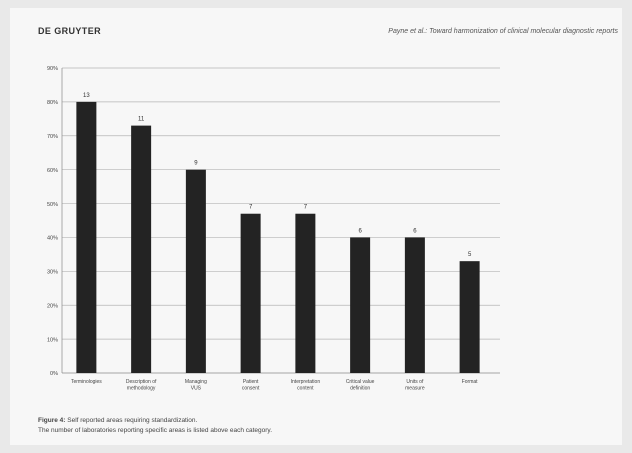 This screenshot has height=453, width=632. I want to click on x-tick-label: Terminologies, so click(86, 382).